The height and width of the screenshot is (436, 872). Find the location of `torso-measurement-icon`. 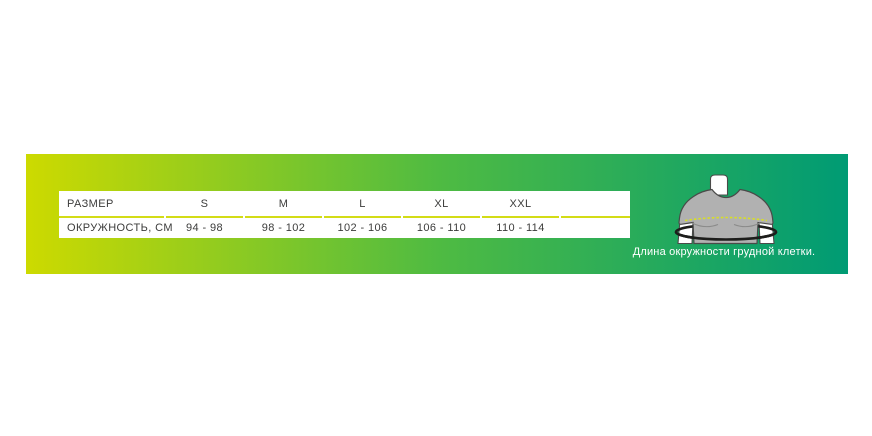

torso-measurement-icon is located at coordinates (726, 209).